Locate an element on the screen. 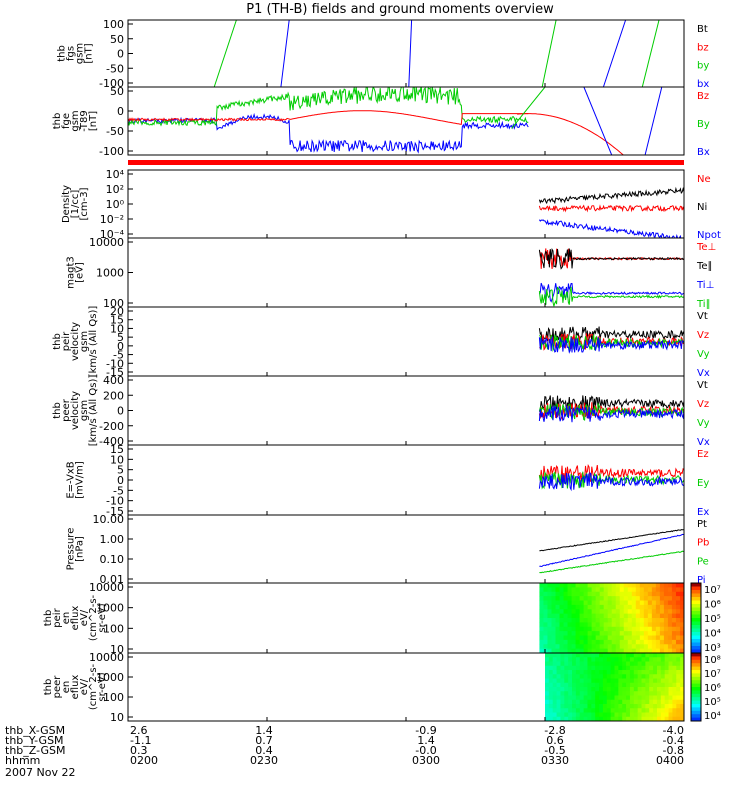 Image resolution: width=750 pixels, height=800 pixels. series-Bz-tail is located at coordinates (571, 134).